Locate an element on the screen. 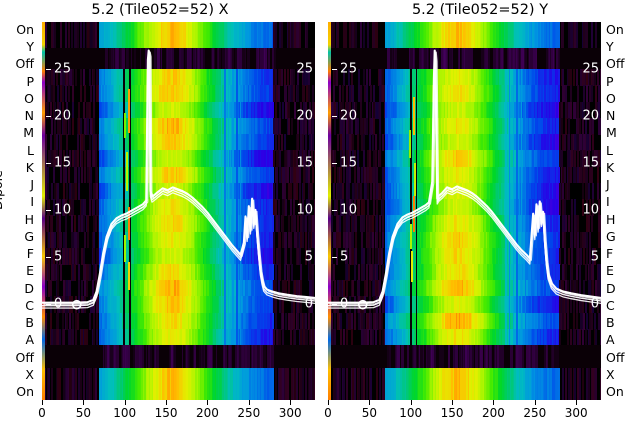 The width and height of the screenshot is (640, 440). category-tick-c: C is located at coordinates (610, 305).